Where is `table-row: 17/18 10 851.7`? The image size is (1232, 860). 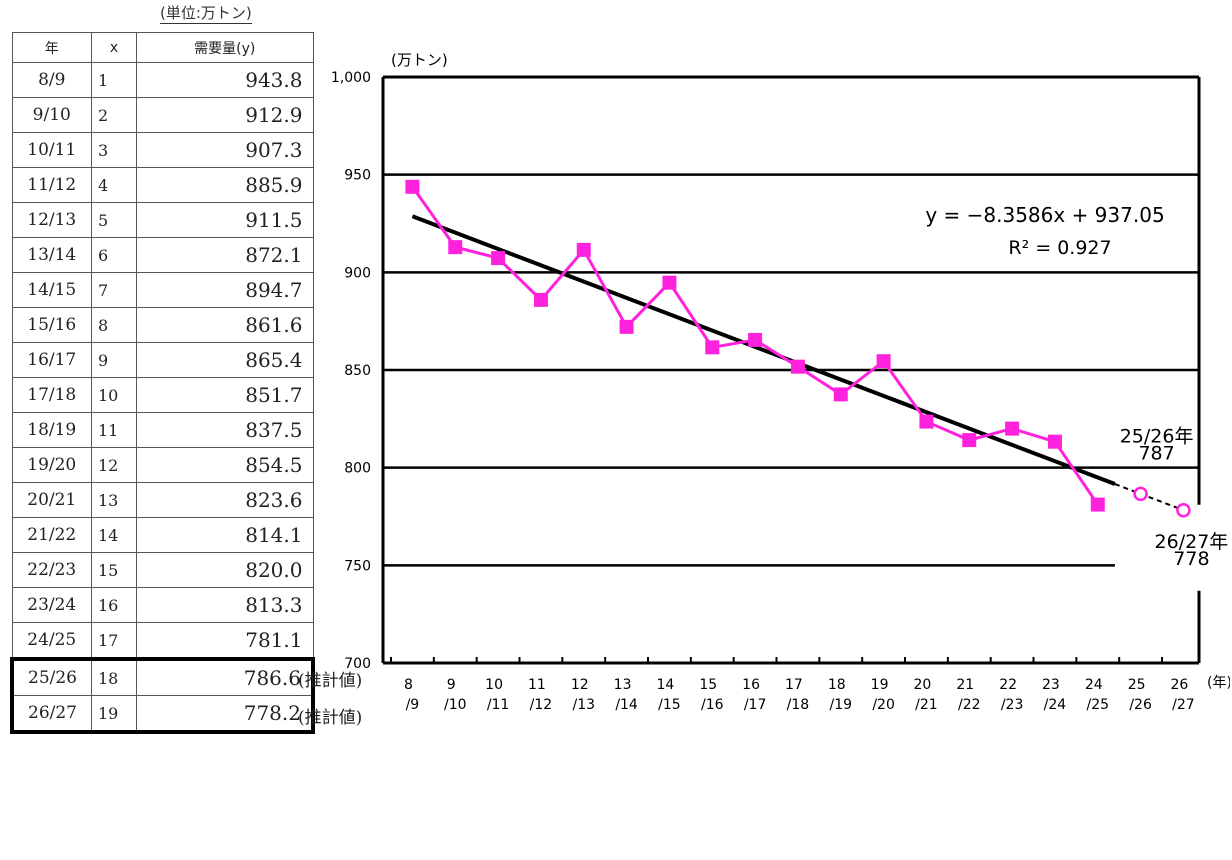 table-row: 17/18 10 851.7 is located at coordinates (162, 395).